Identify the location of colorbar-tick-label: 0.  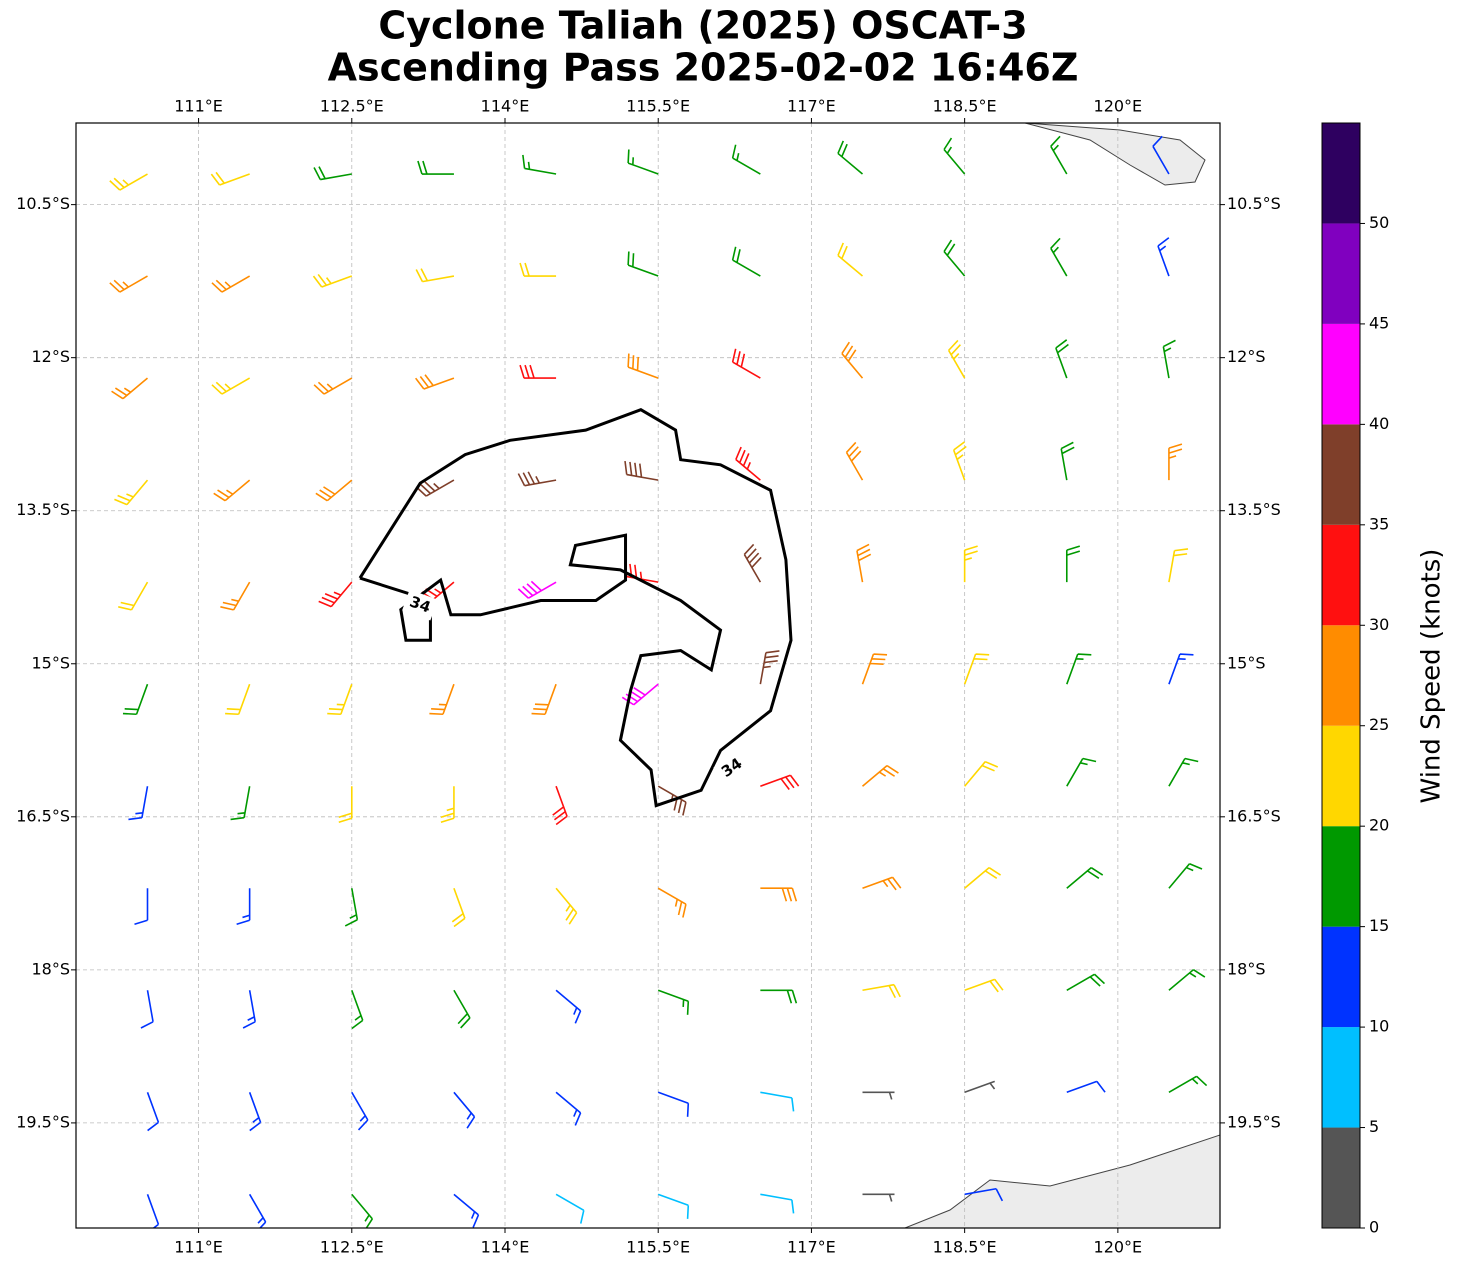
(1374, 1227).